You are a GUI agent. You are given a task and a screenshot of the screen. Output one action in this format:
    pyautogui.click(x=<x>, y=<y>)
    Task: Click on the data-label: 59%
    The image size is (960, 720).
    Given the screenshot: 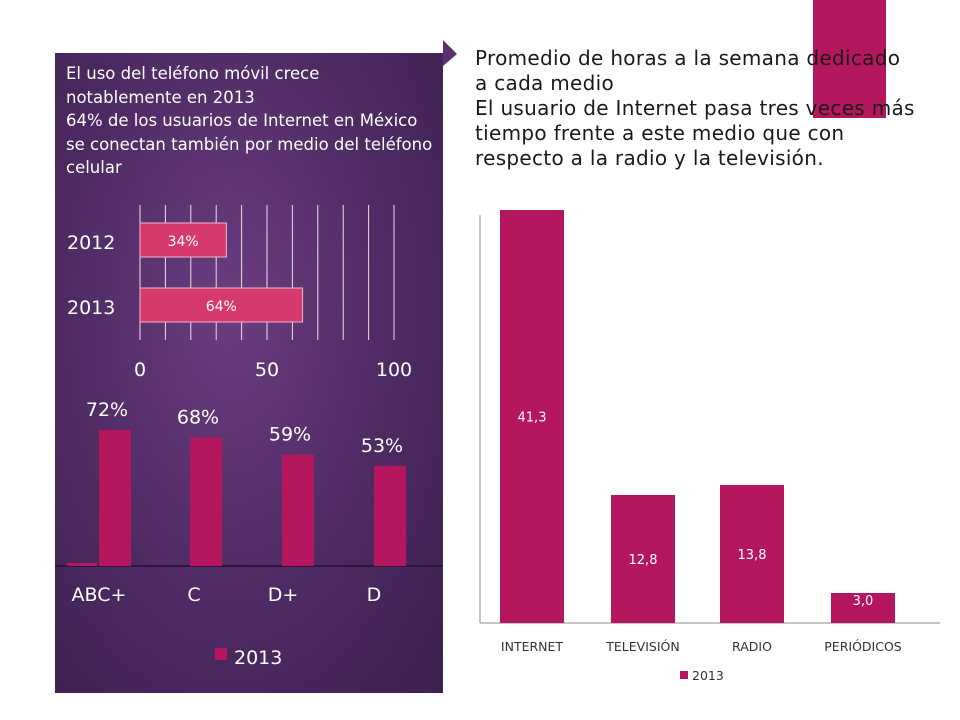 What is the action you would take?
    pyautogui.click(x=290, y=434)
    